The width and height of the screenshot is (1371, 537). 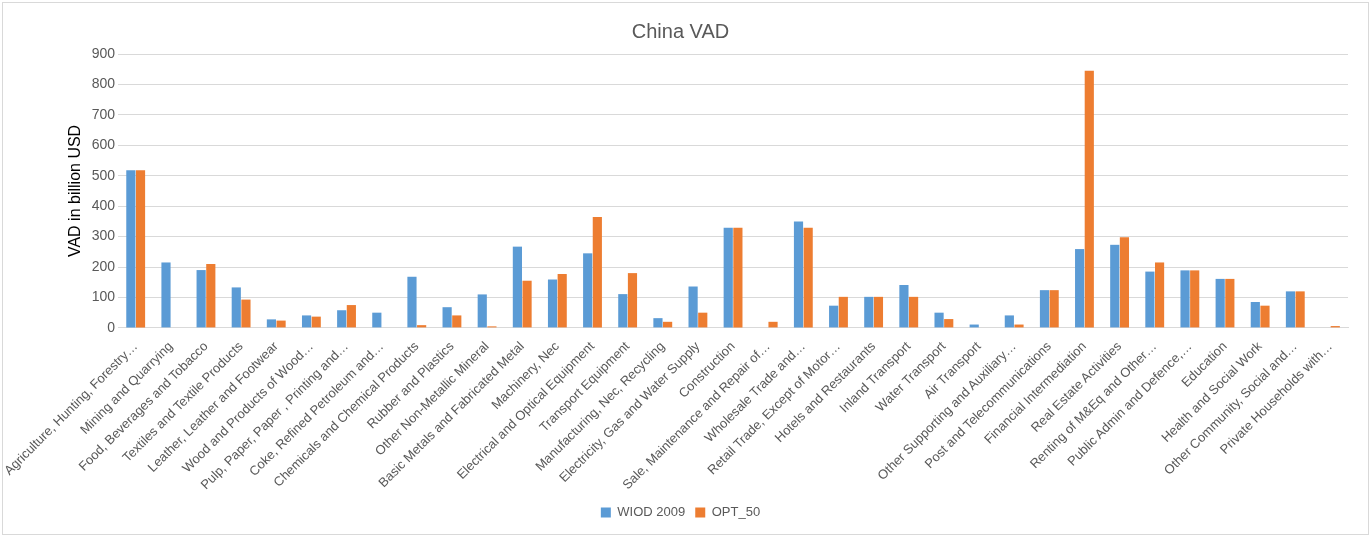 What do you see at coordinates (103, 52) in the screenshot?
I see `y-tick-label: 900` at bounding box center [103, 52].